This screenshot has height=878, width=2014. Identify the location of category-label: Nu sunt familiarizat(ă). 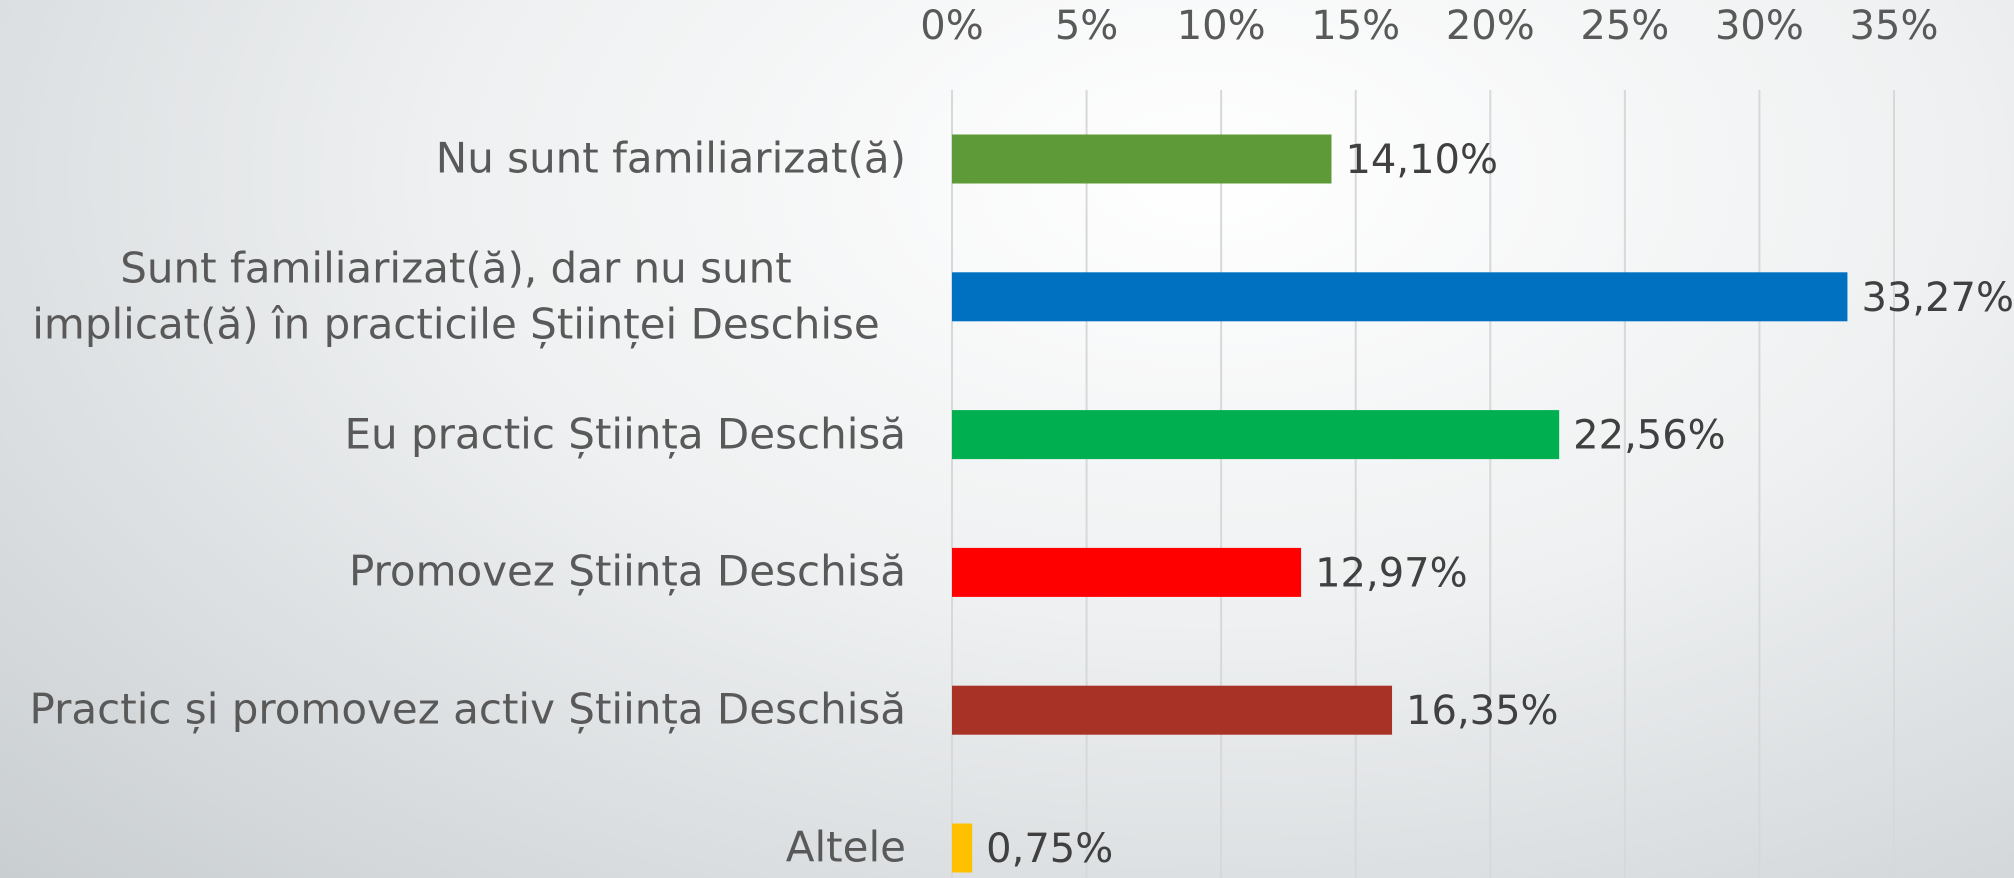
(670, 158).